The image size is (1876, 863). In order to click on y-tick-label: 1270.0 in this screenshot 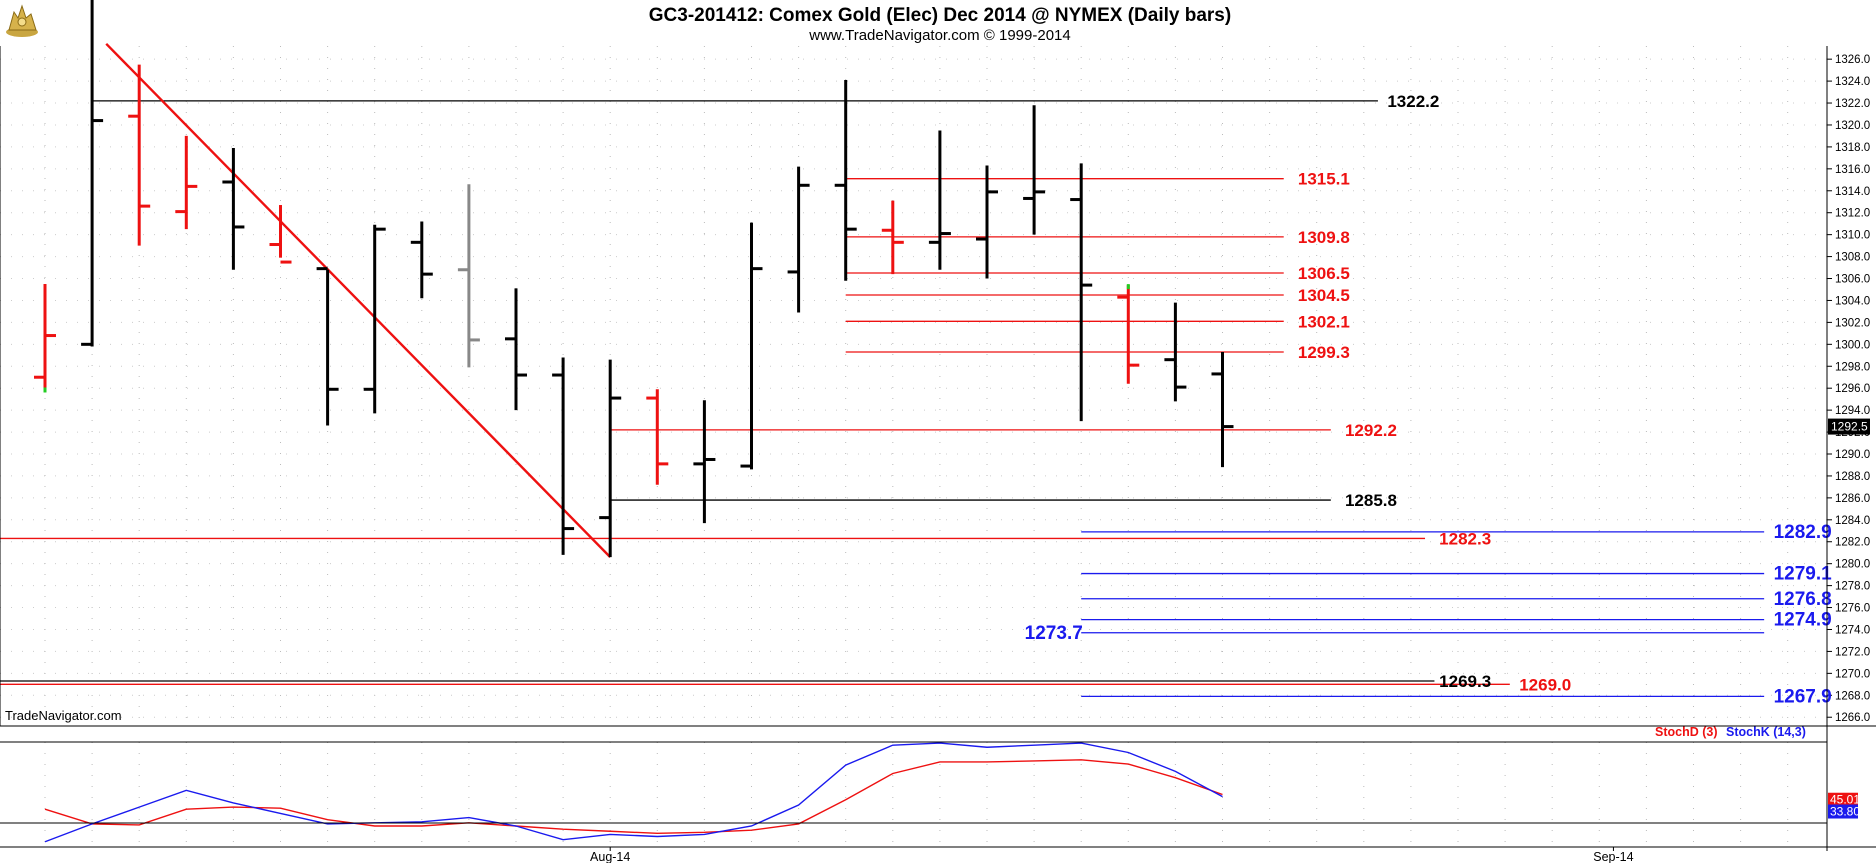, I will do `click(1852, 674)`.